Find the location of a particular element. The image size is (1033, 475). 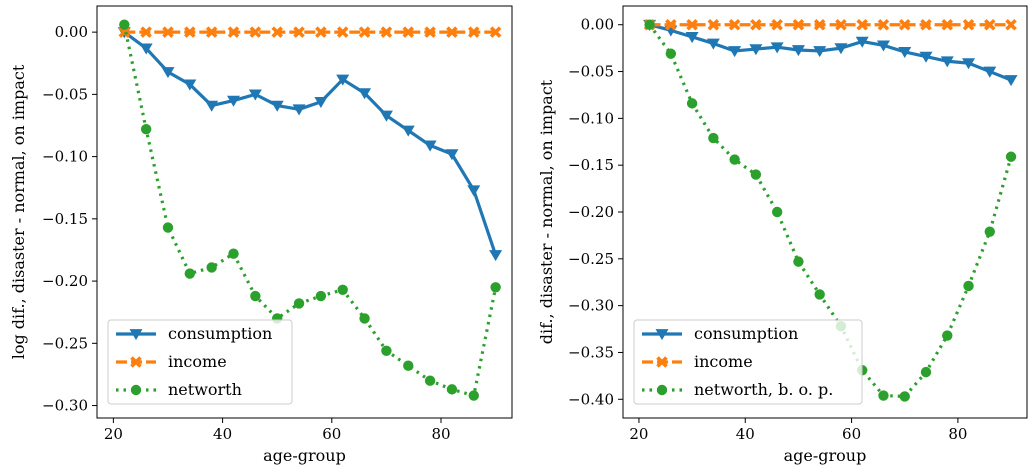

y-tick-label: −0.40 is located at coordinates (591, 399).